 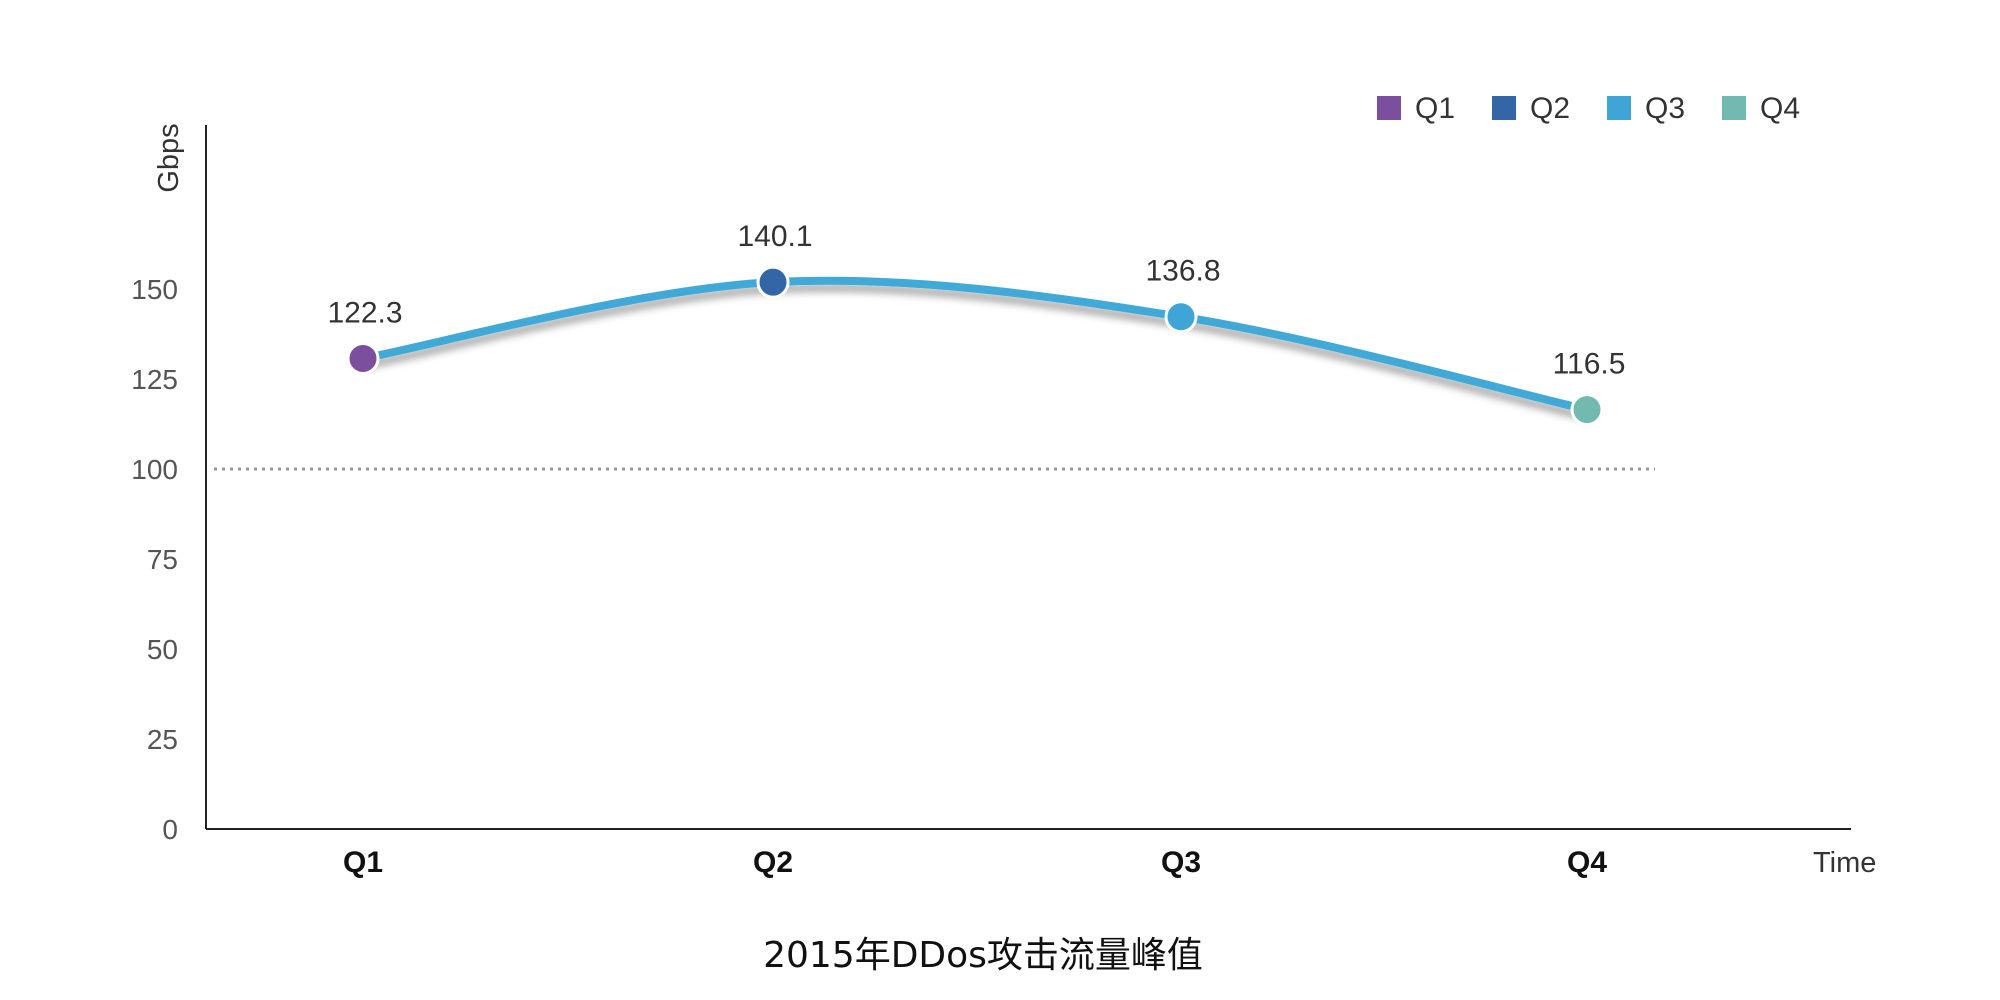 What do you see at coordinates (773, 862) in the screenshot?
I see `x-tick-label: Q2` at bounding box center [773, 862].